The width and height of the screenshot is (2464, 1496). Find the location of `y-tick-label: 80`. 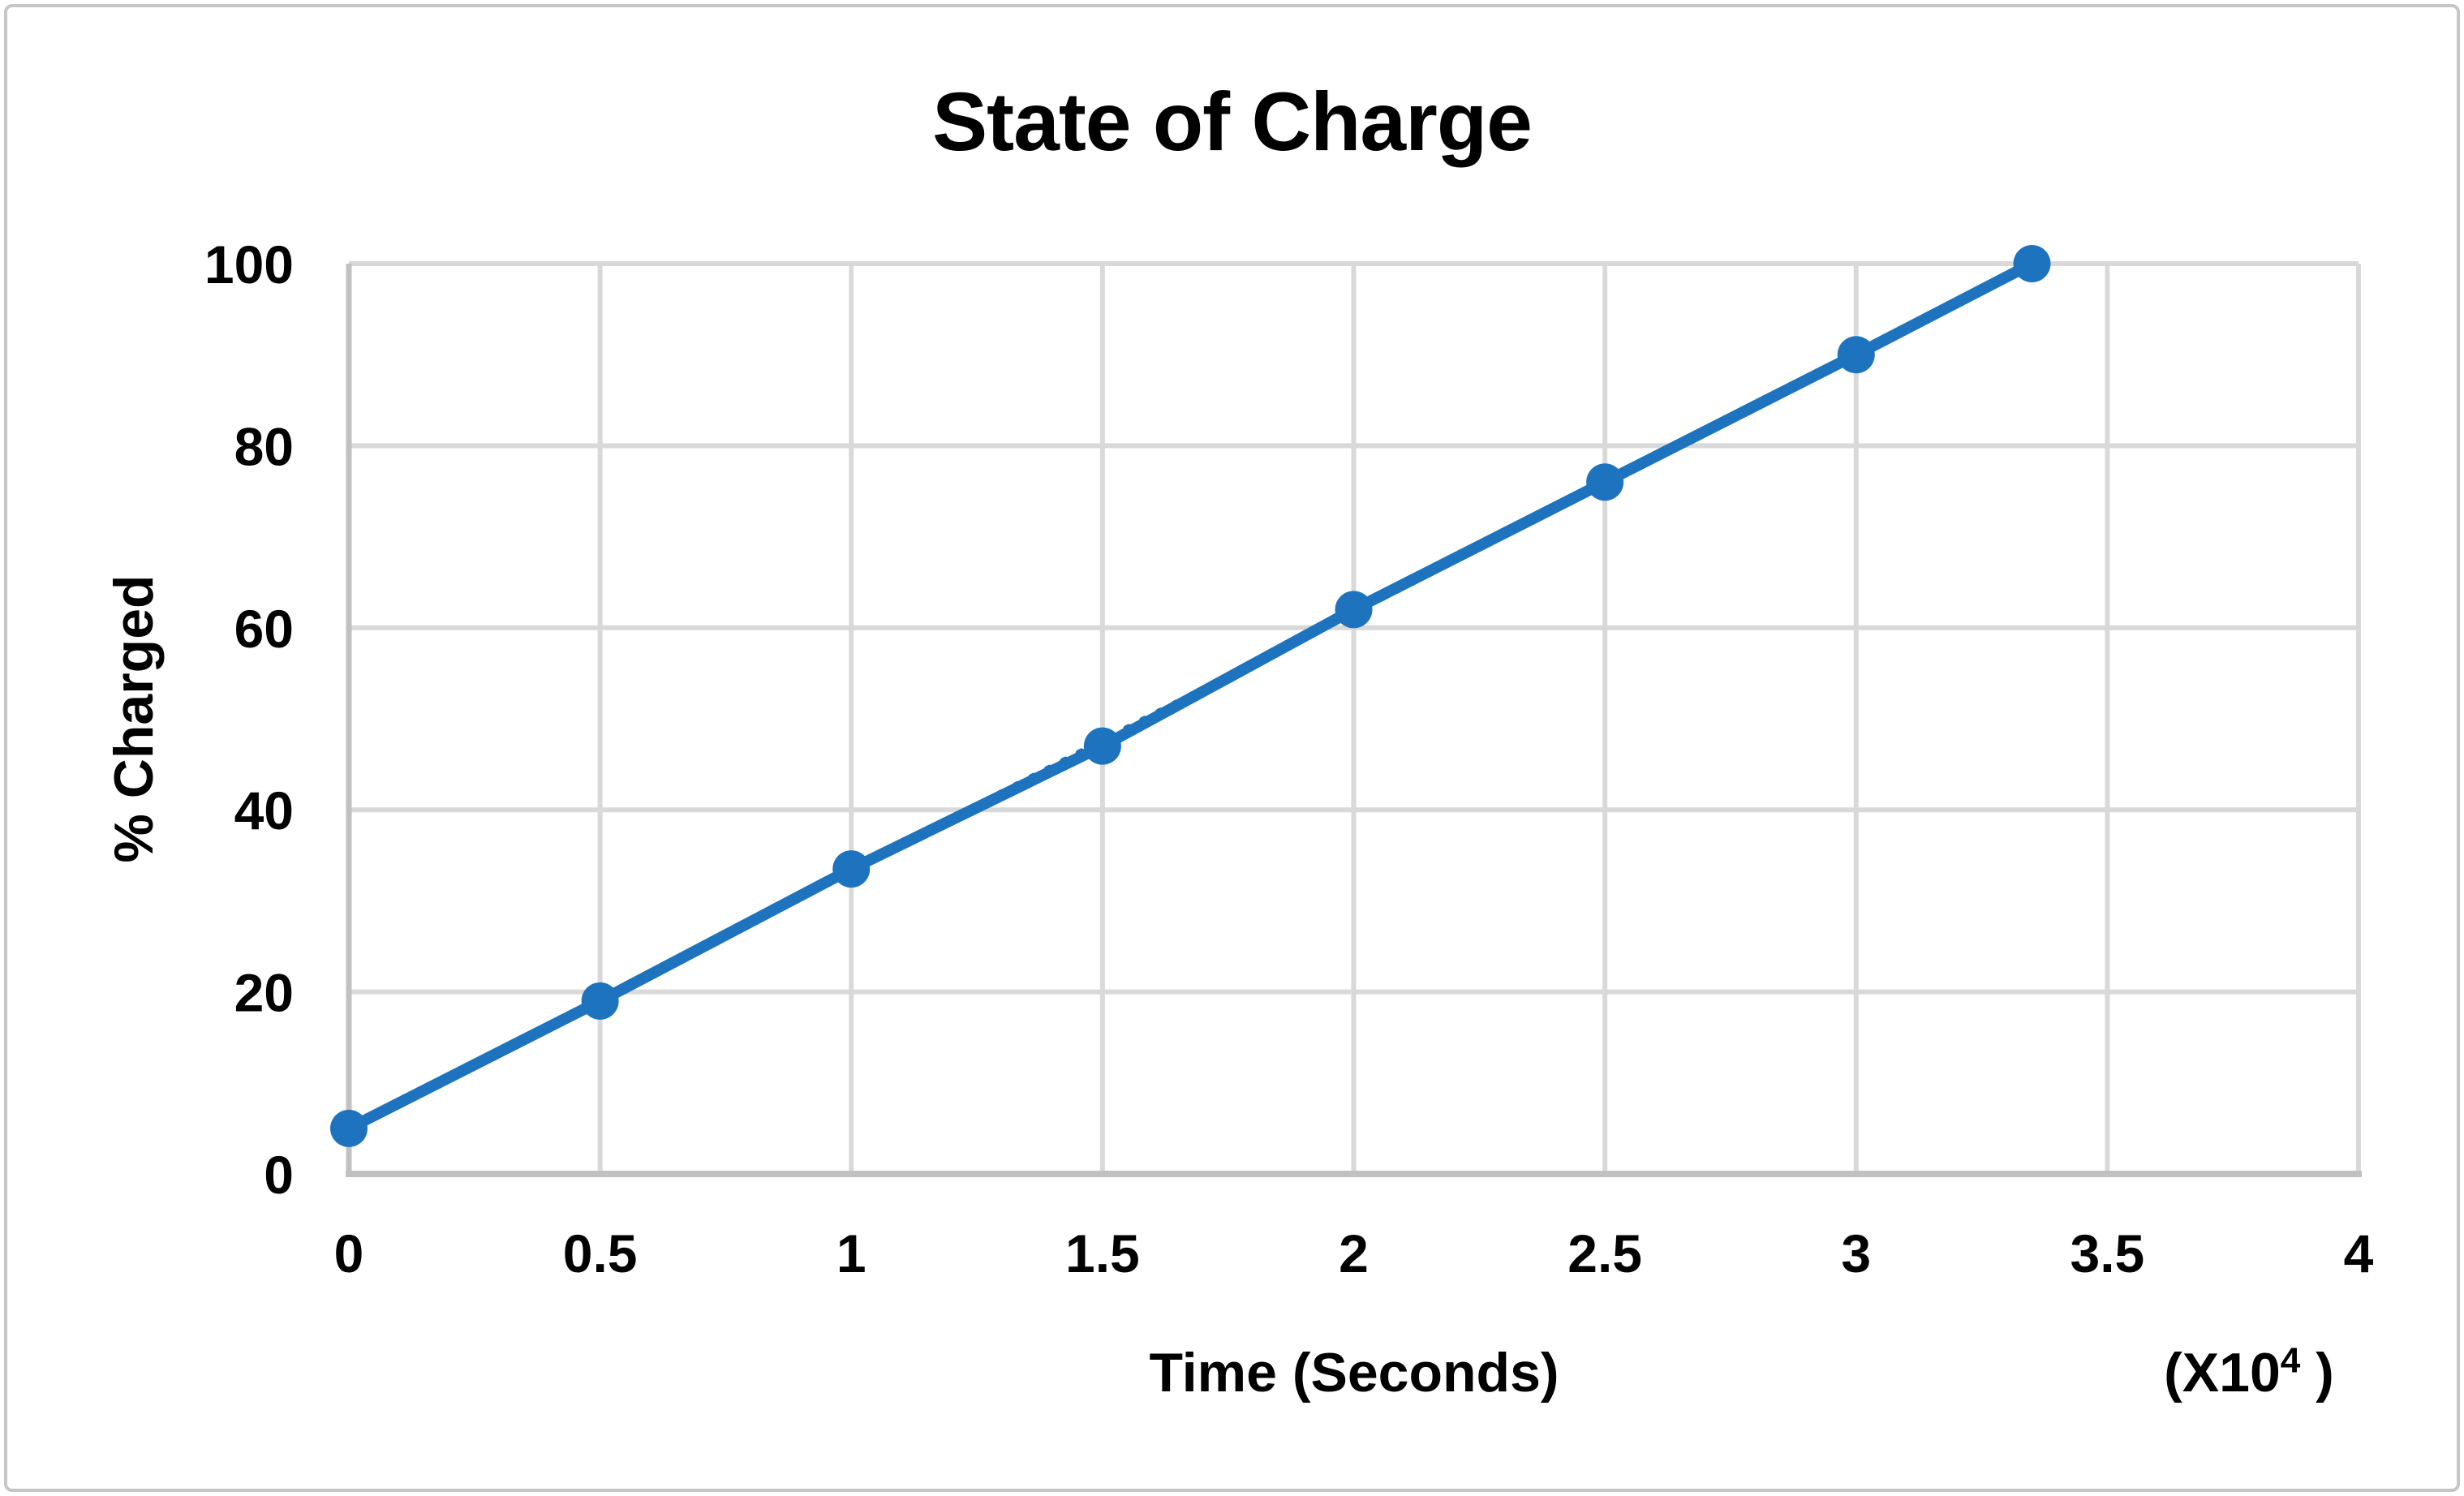

y-tick-label: 80 is located at coordinates (264, 446).